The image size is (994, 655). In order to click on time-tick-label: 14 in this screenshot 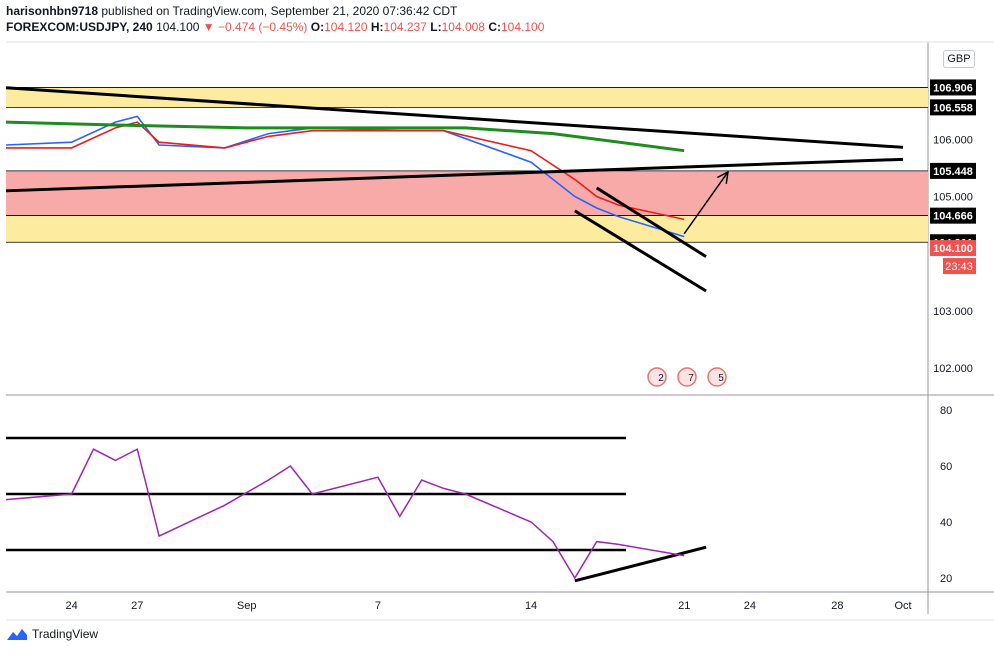, I will do `click(531, 606)`.